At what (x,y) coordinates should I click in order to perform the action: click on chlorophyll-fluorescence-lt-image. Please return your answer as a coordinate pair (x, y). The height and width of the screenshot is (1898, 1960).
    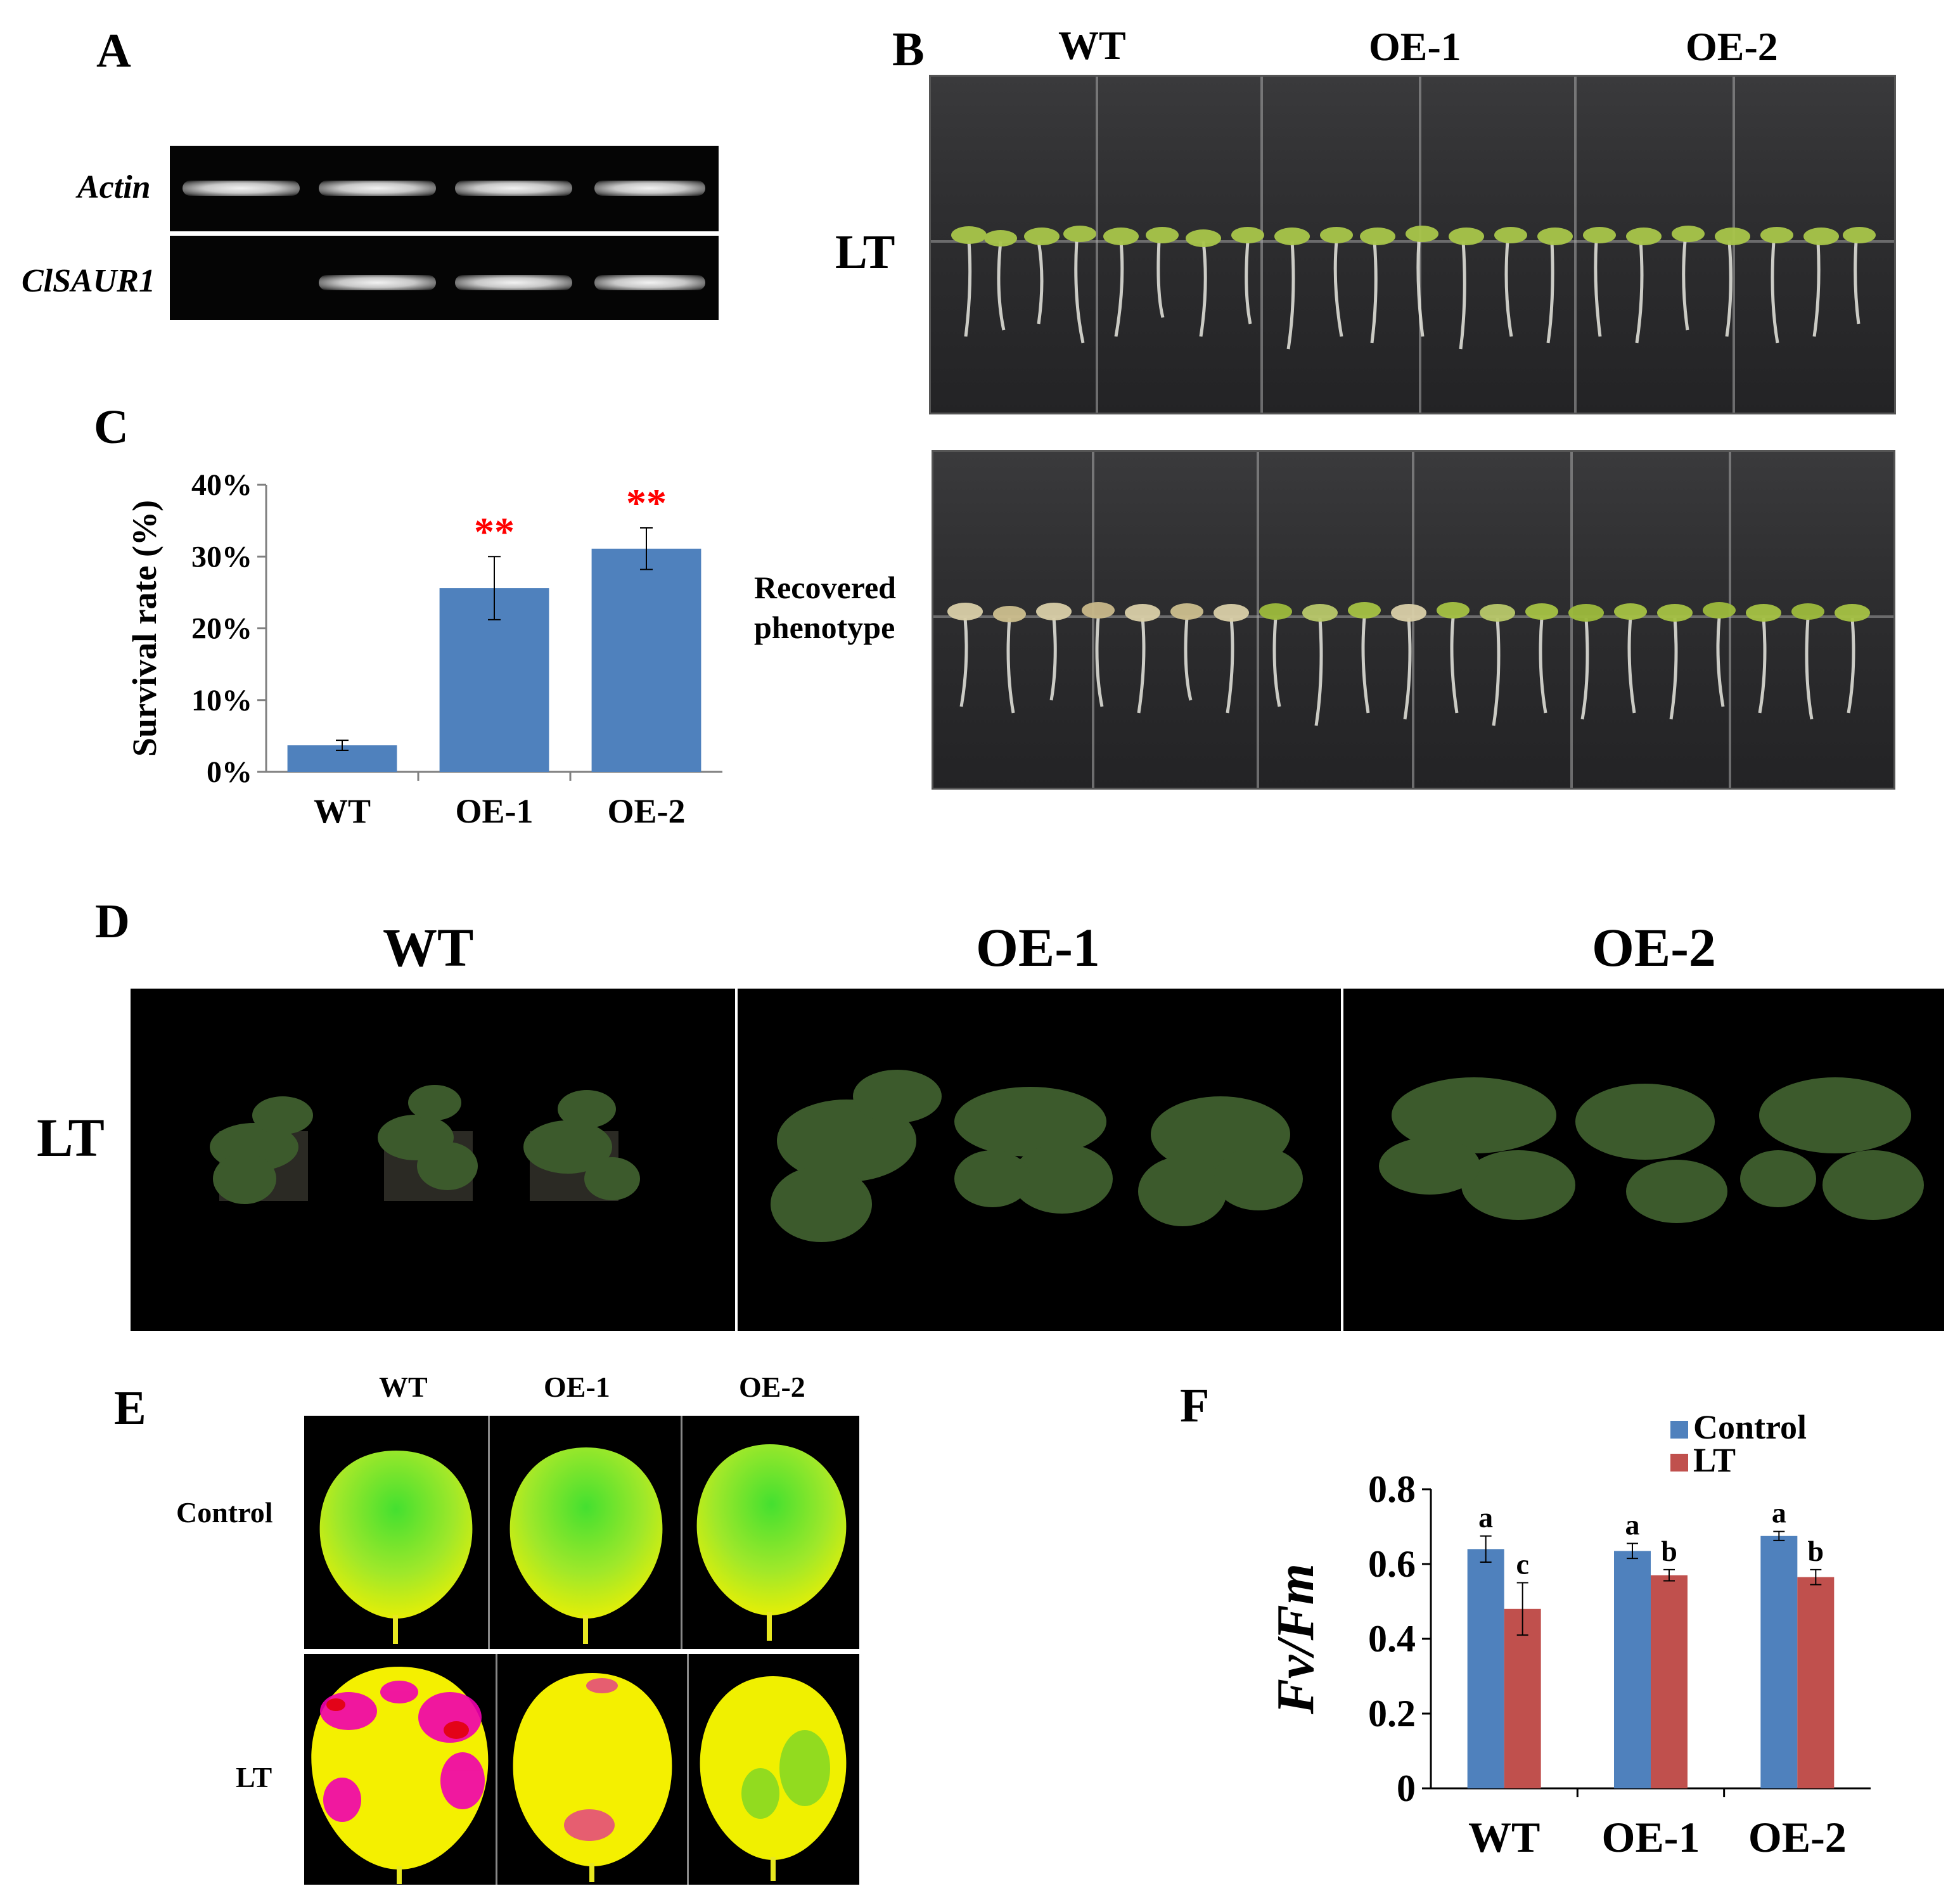
    Looking at the image, I should click on (581, 1769).